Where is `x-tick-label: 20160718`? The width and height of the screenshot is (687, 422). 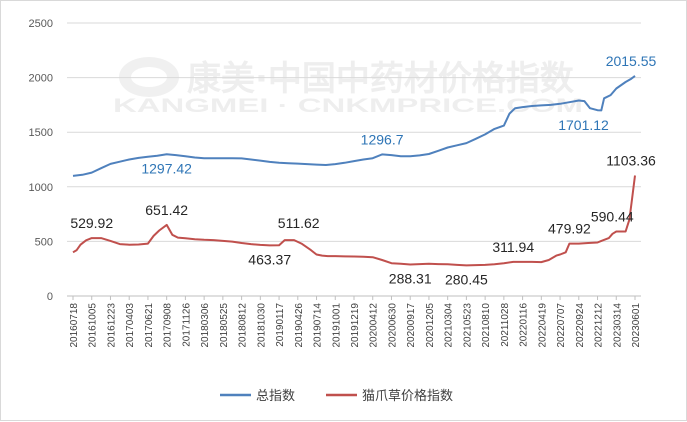
x-tick-label: 20160718 is located at coordinates (74, 325).